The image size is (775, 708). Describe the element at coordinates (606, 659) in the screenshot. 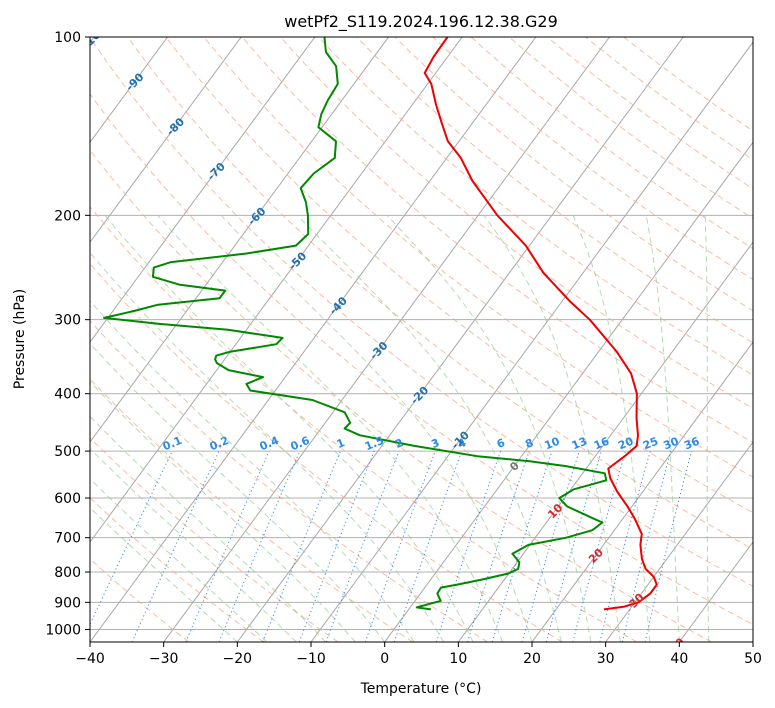

I see `x-tick-label: 30` at that location.